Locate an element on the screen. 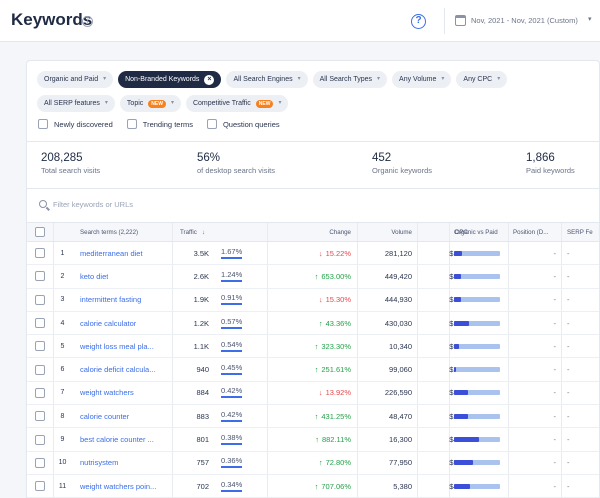 The image size is (600, 498). traffic-value: 2.6K is located at coordinates (201, 276).